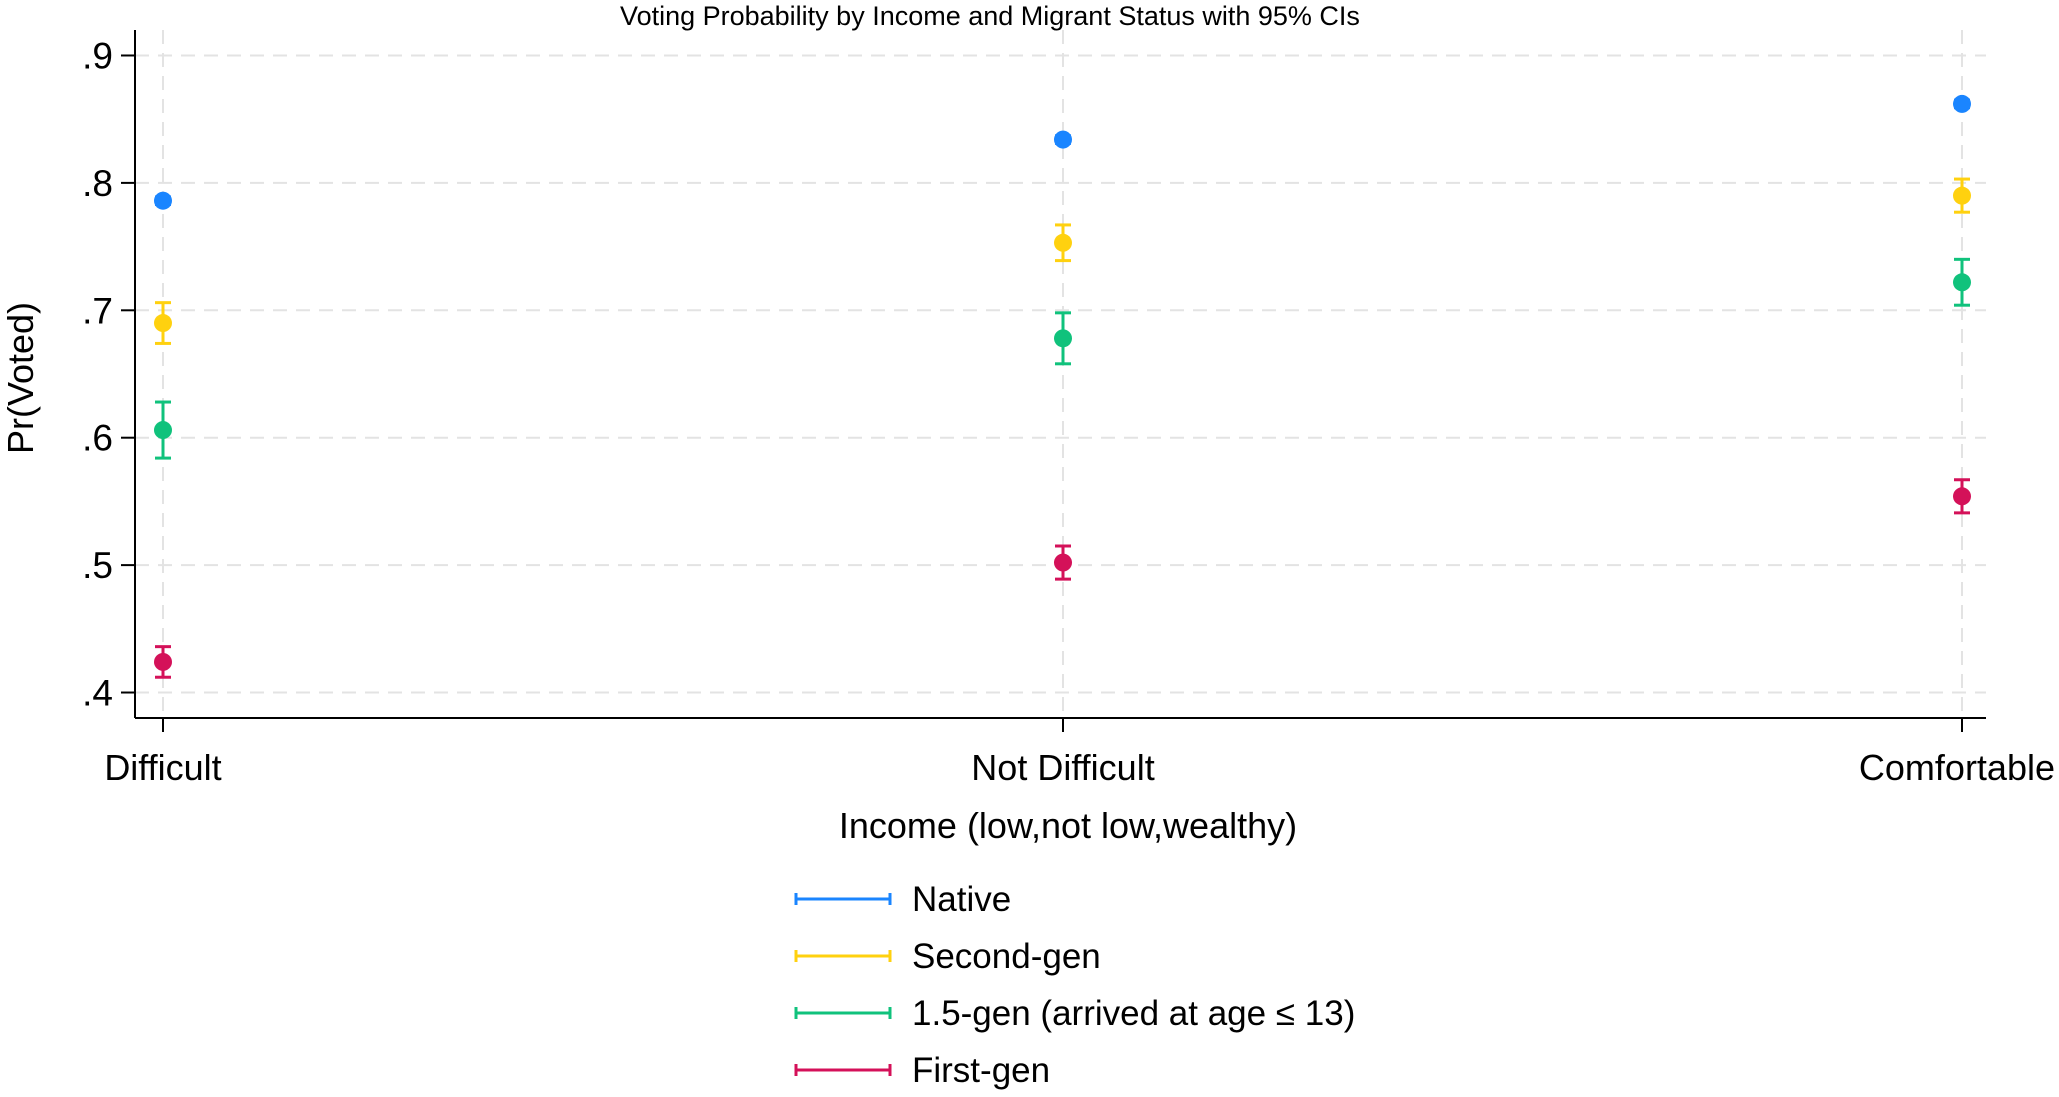 Image resolution: width=2059 pixels, height=1097 pixels. Describe the element at coordinates (162, 767) in the screenshot. I see `x-tick-label: Difficult` at that location.